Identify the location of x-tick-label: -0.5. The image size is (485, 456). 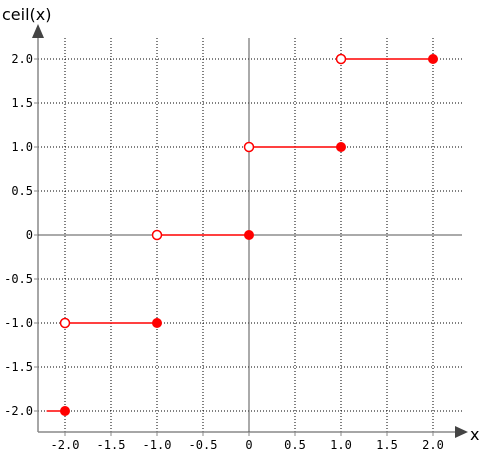
(203, 445).